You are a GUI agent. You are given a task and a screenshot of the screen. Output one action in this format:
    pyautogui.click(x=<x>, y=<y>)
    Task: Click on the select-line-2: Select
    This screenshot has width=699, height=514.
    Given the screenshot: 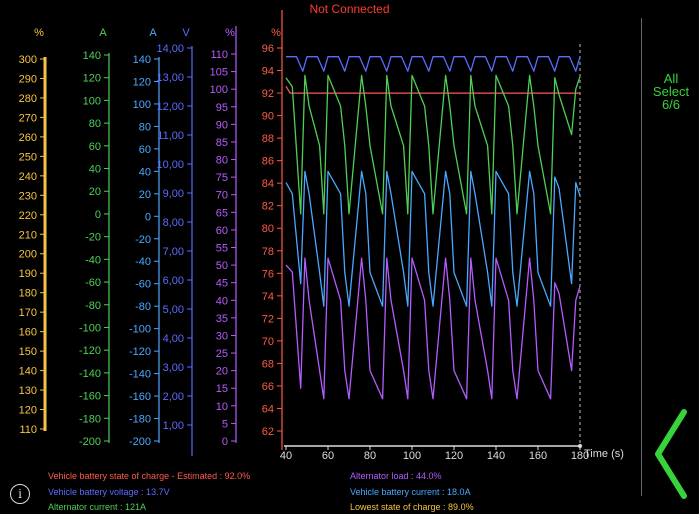 What is the action you would take?
    pyautogui.click(x=671, y=91)
    